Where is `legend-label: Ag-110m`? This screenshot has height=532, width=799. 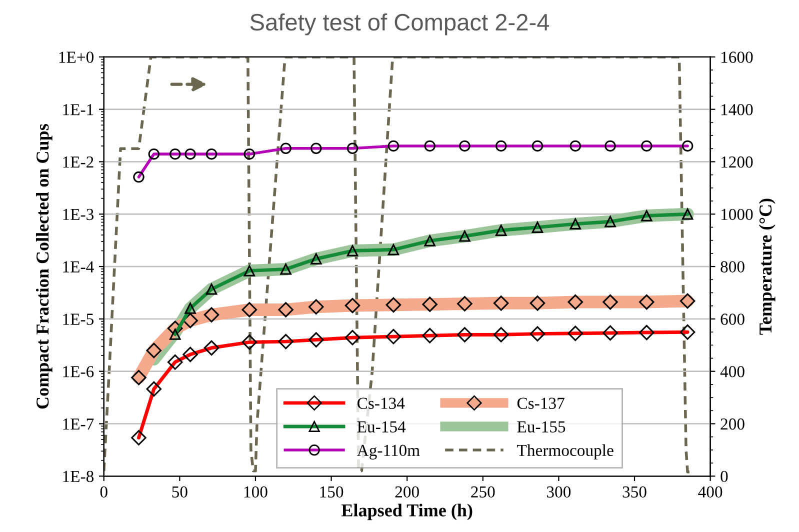
legend-label: Ag-110m is located at coordinates (388, 452).